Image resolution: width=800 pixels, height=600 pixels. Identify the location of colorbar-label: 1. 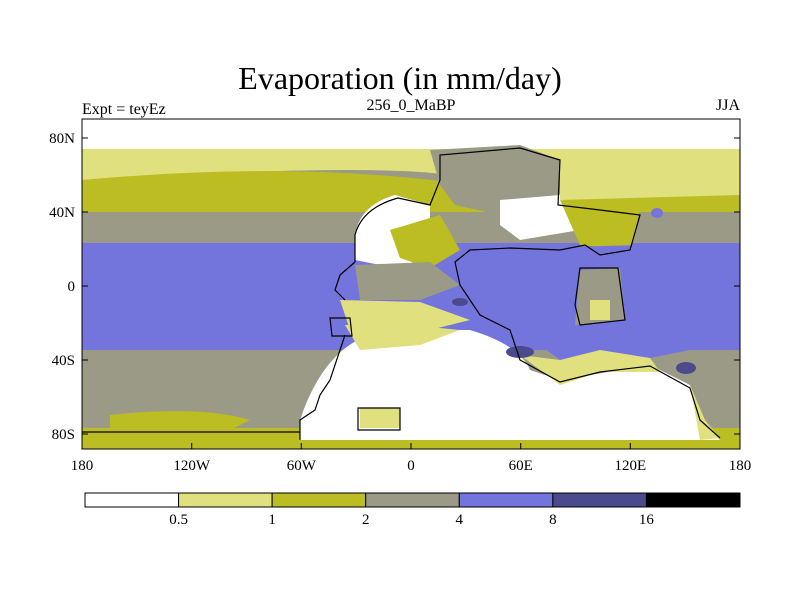
(272, 520).